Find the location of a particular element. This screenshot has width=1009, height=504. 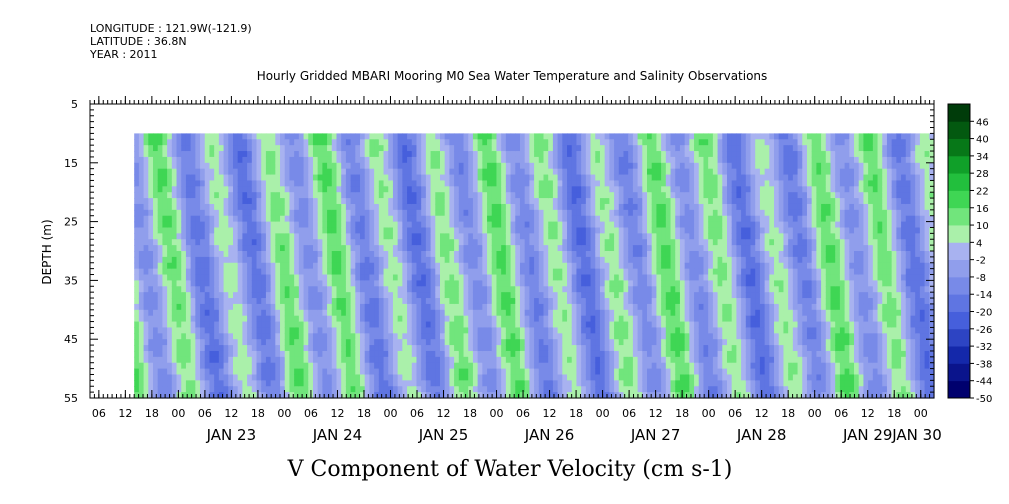

longitude-label: LONGITUDE : 121.9W(-121.9) is located at coordinates (171, 28).